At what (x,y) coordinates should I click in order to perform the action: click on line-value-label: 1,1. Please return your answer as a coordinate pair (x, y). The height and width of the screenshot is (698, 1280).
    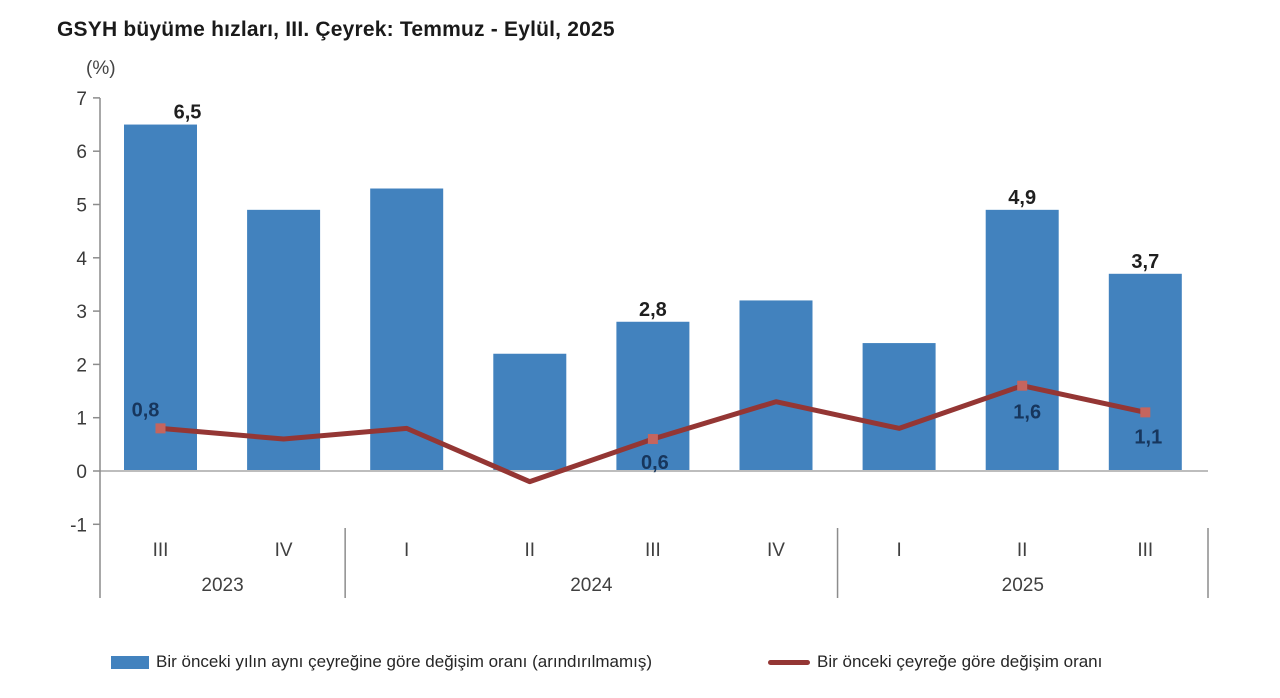
    Looking at the image, I should click on (1148, 437).